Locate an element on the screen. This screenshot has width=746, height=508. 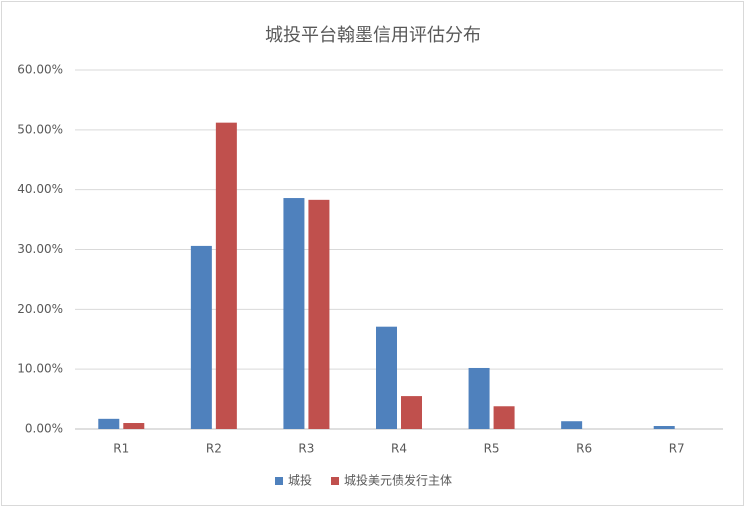
legend-label: 城投美元债发行主体 is located at coordinates (398, 480).